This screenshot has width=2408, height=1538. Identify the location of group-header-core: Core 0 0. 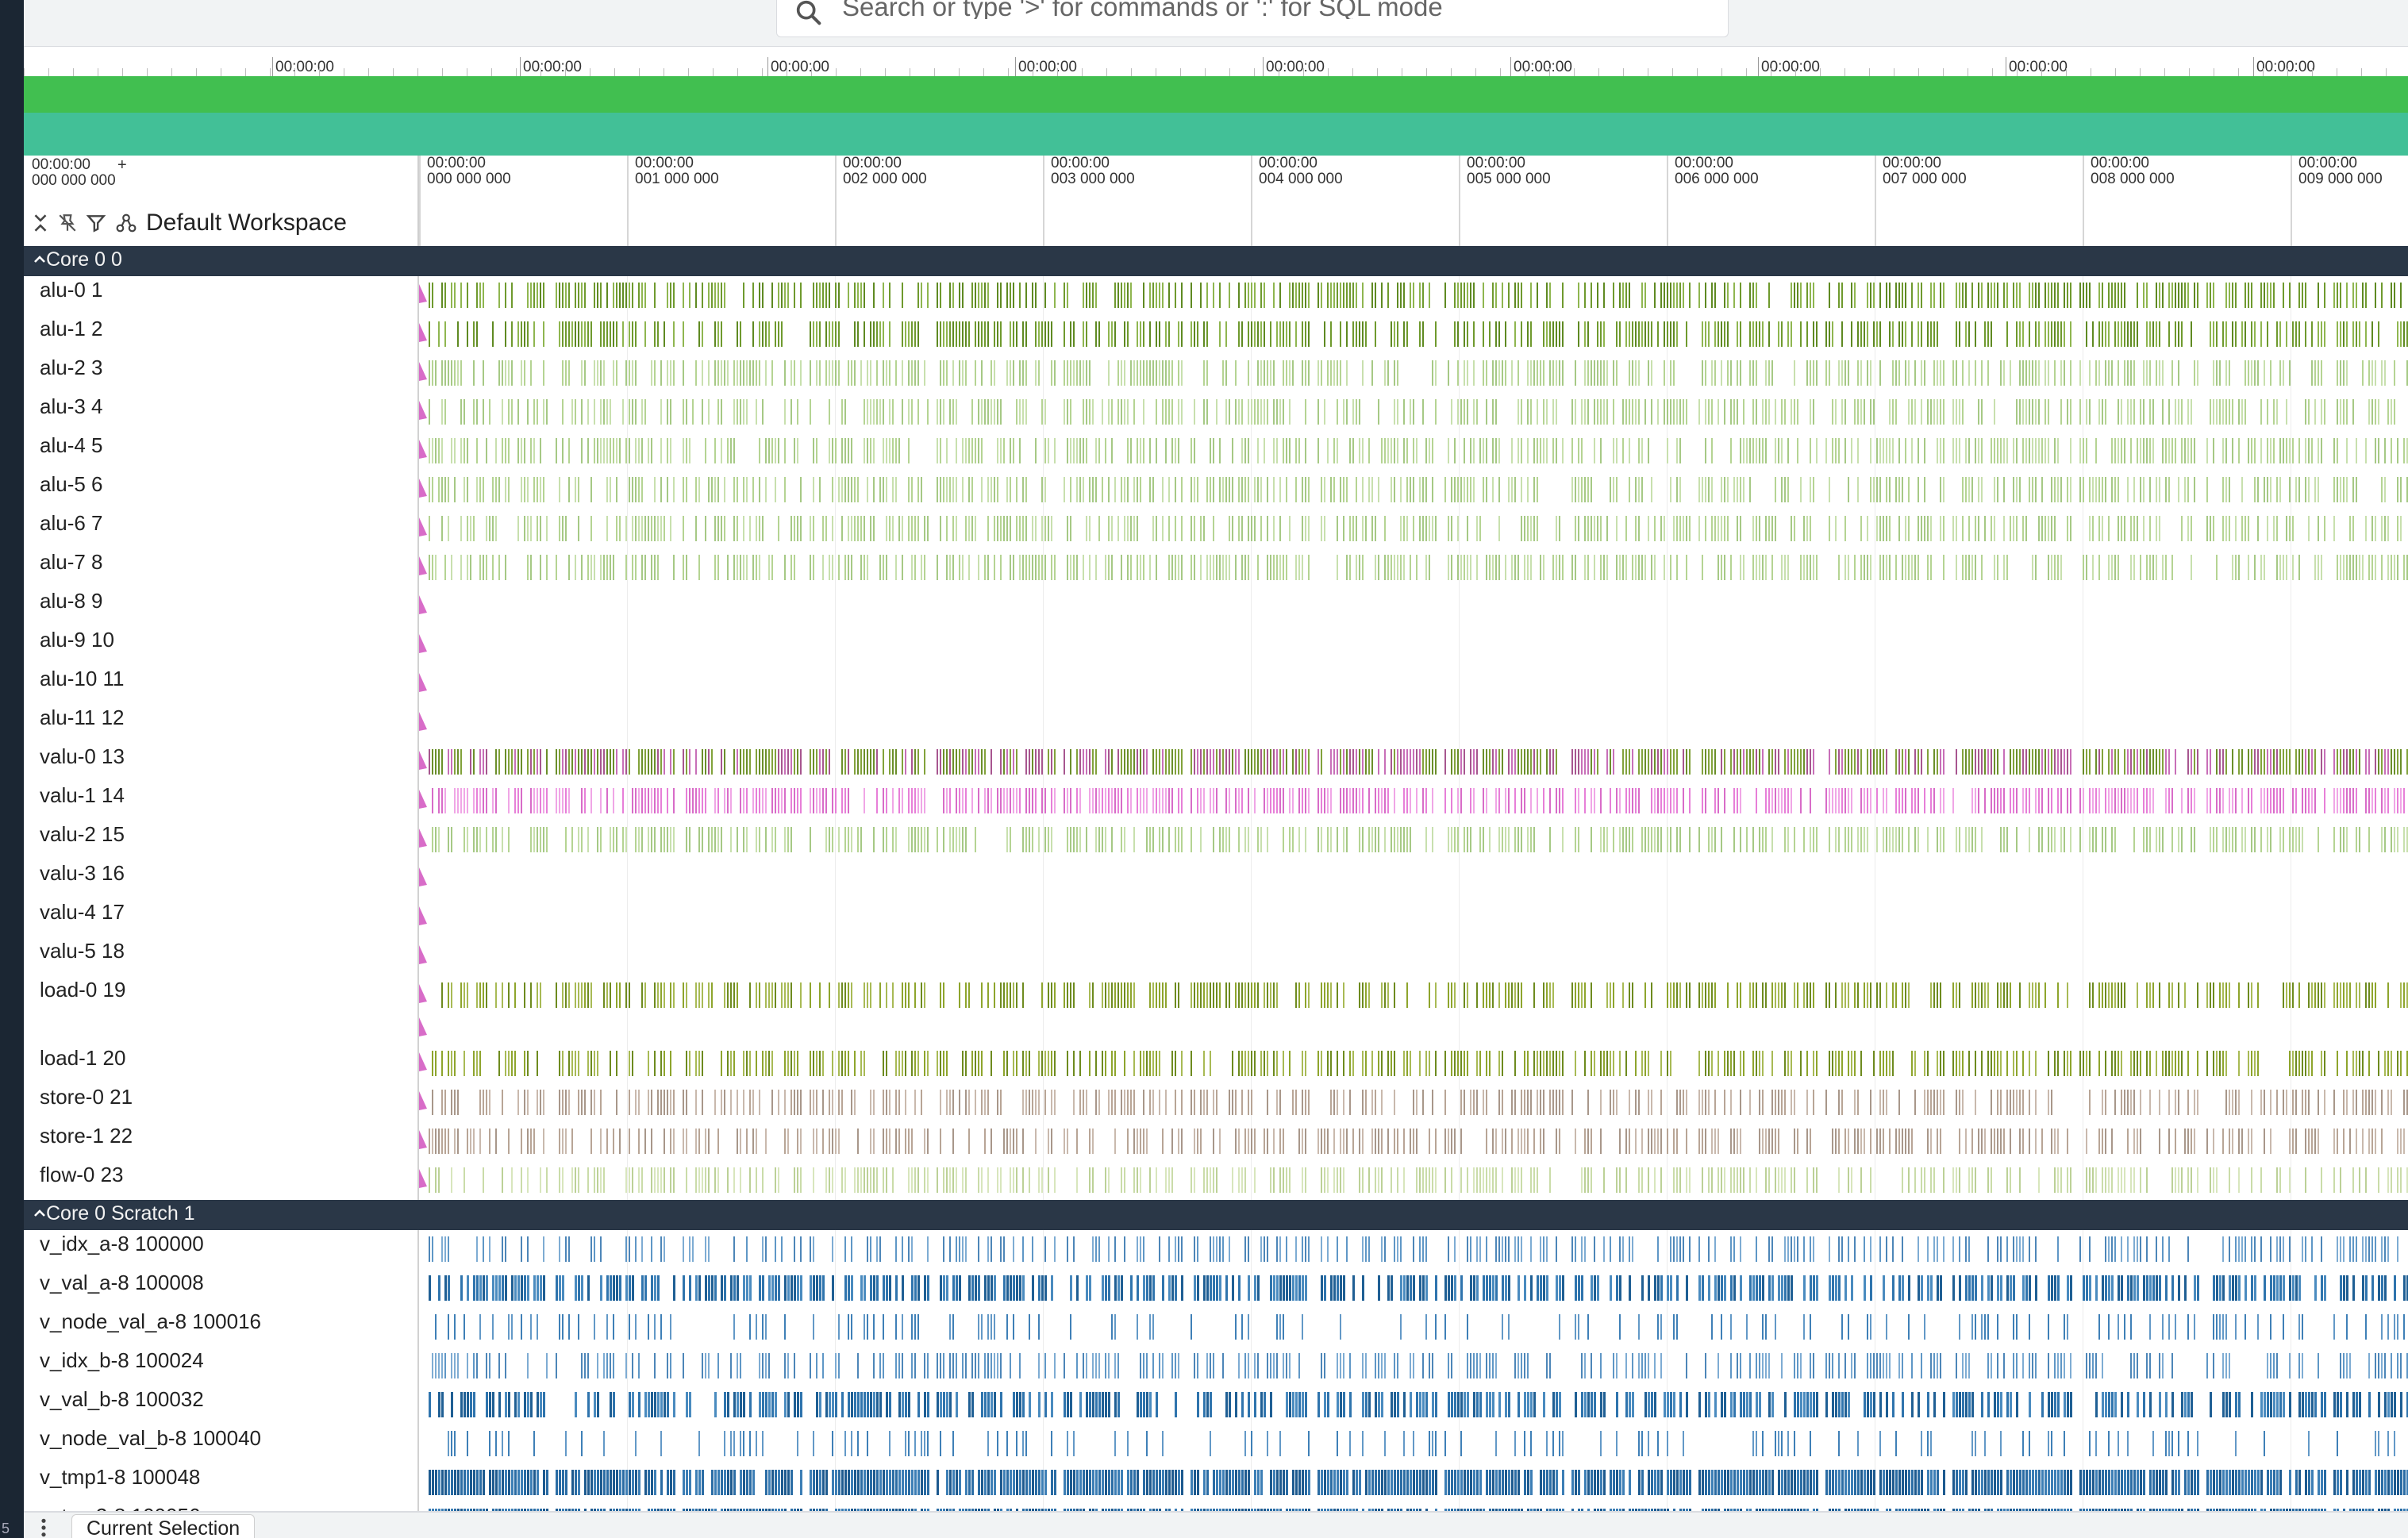
(1216, 261).